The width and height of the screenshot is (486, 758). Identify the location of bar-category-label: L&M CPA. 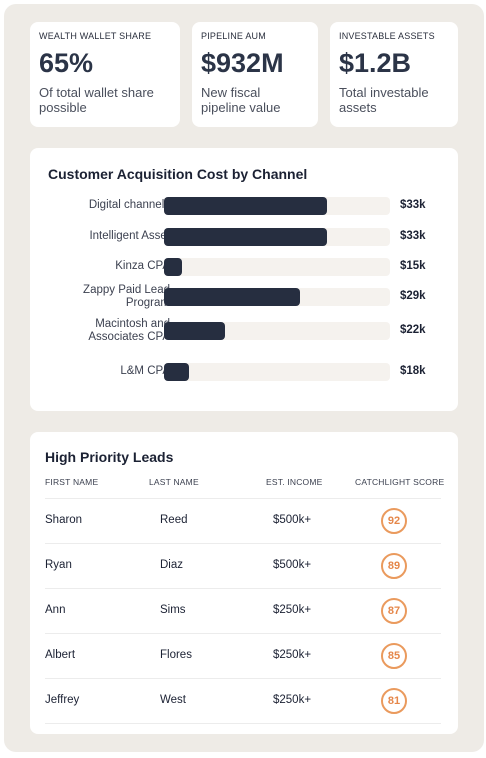
(145, 371).